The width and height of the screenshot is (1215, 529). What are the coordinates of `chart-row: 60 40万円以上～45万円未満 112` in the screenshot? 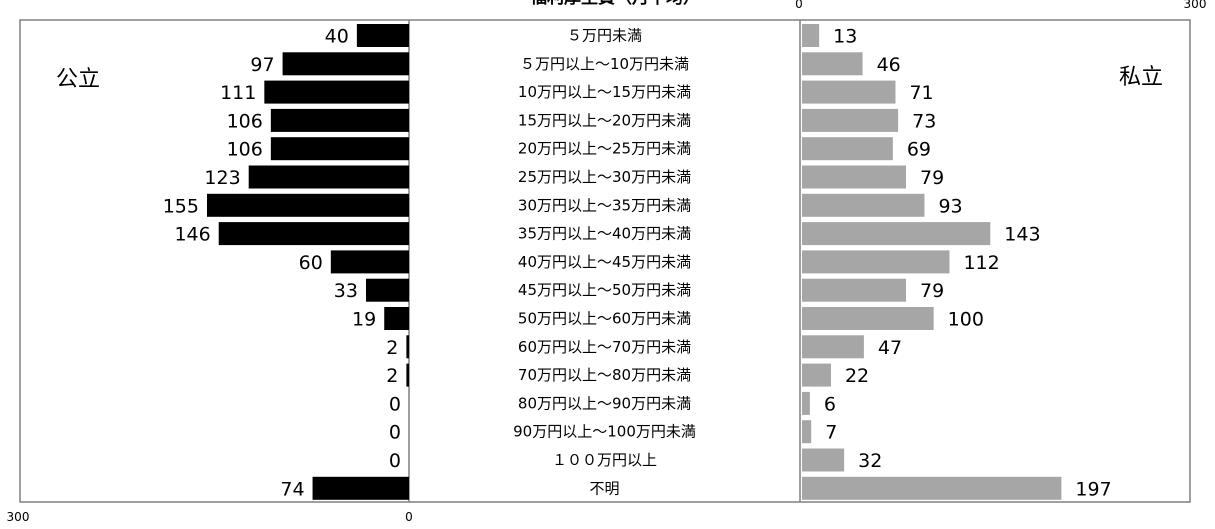 It's located at (649, 262).